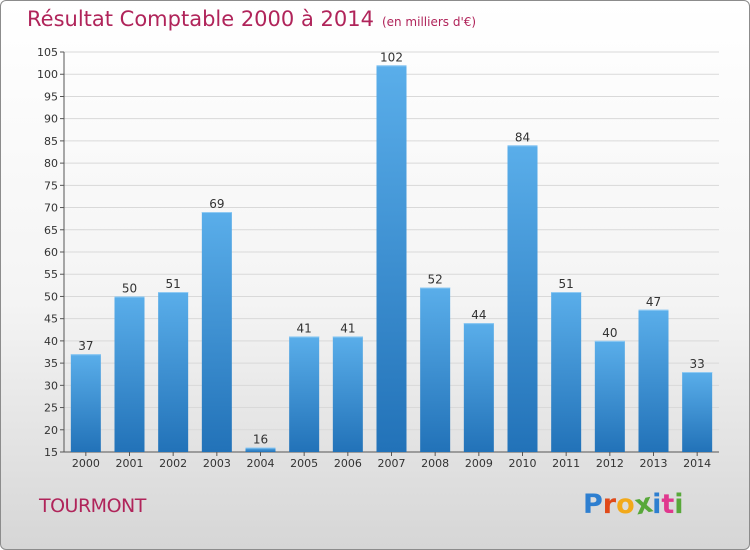 The width and height of the screenshot is (750, 550). I want to click on x-tick-label: 2004, so click(261, 463).